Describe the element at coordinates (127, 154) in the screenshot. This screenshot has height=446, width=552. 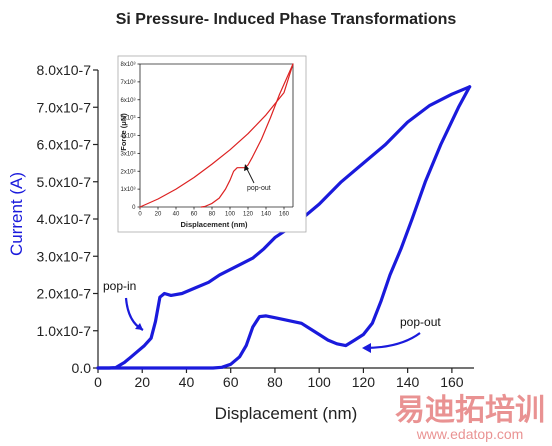
I see `inset-y-tick-label: 3x10³` at that location.